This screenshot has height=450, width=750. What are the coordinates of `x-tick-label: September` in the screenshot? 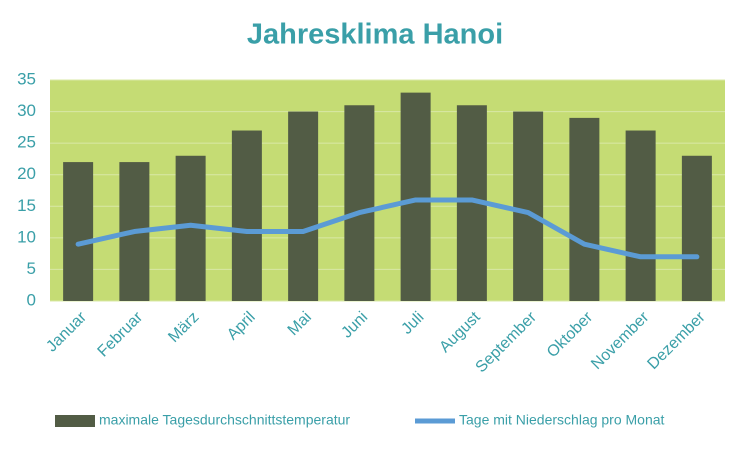 It's located at (507, 342).